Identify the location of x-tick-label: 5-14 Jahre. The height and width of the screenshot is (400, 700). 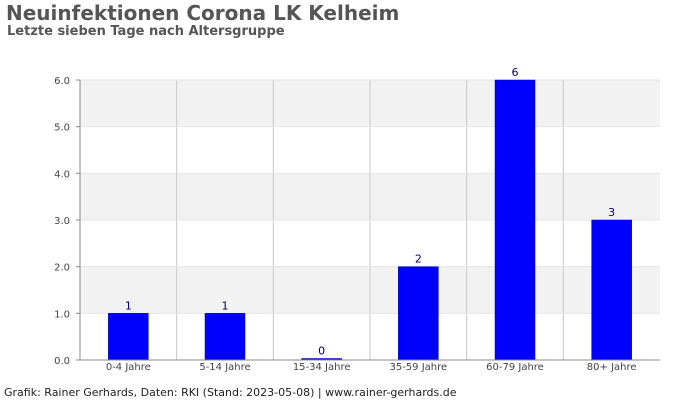
(224, 367).